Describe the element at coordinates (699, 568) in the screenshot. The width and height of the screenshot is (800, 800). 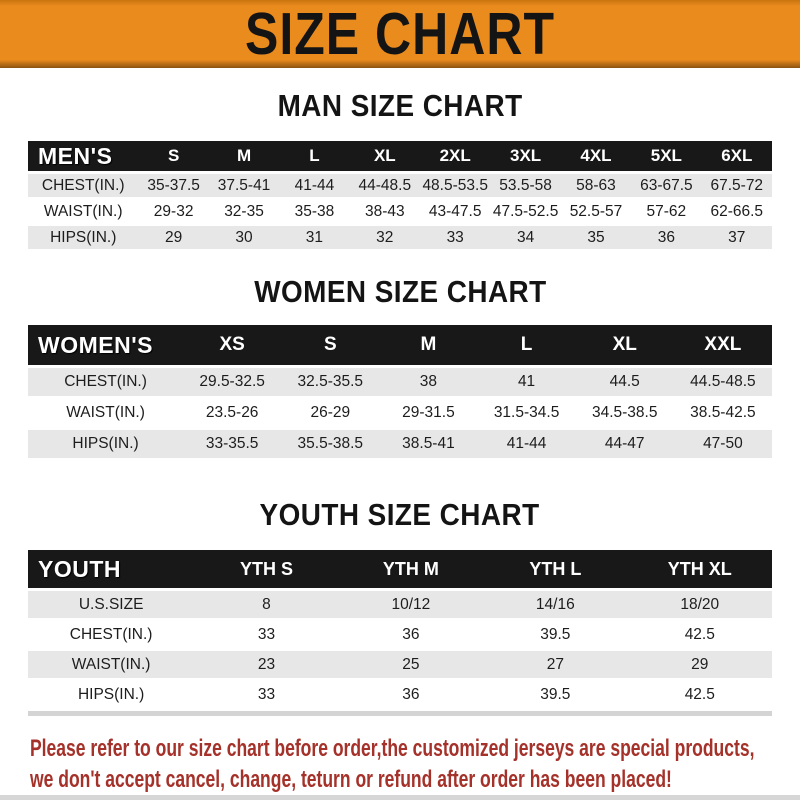
I see `column-header: YTH XL` at that location.